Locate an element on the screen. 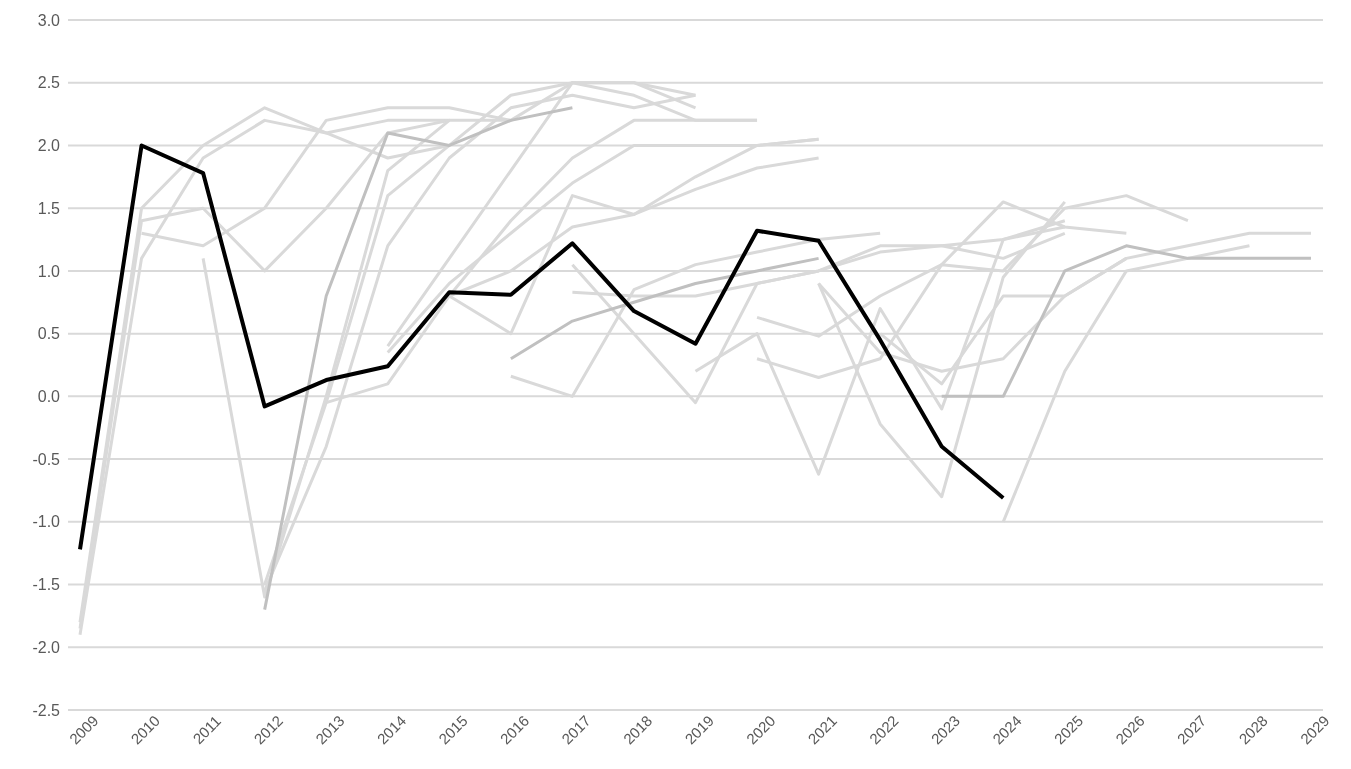 The height and width of the screenshot is (769, 1351). y-tick-label: -2.0 is located at coordinates (46, 647).